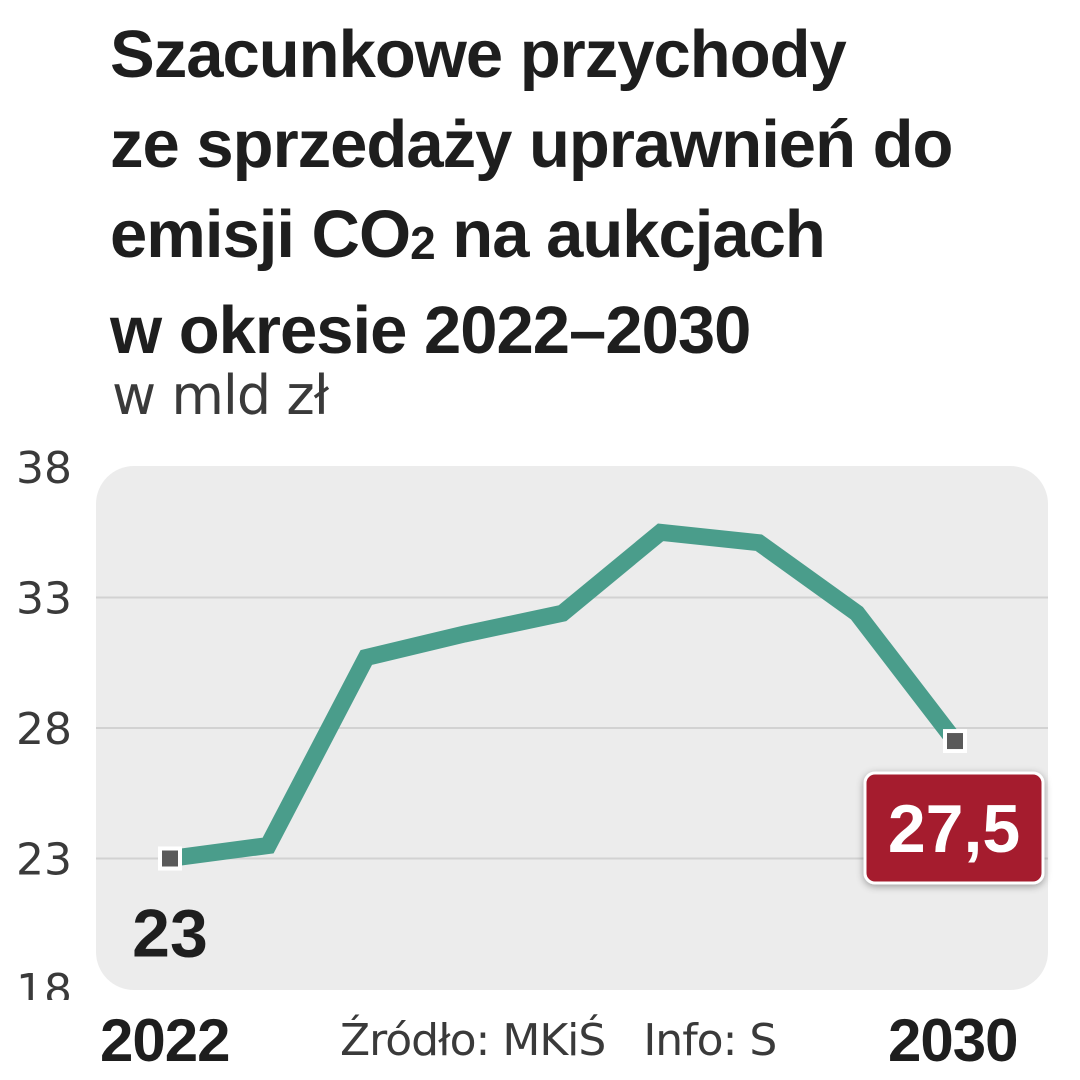 The width and height of the screenshot is (1080, 1080). I want to click on end-value-badge-bg, so click(954, 828).